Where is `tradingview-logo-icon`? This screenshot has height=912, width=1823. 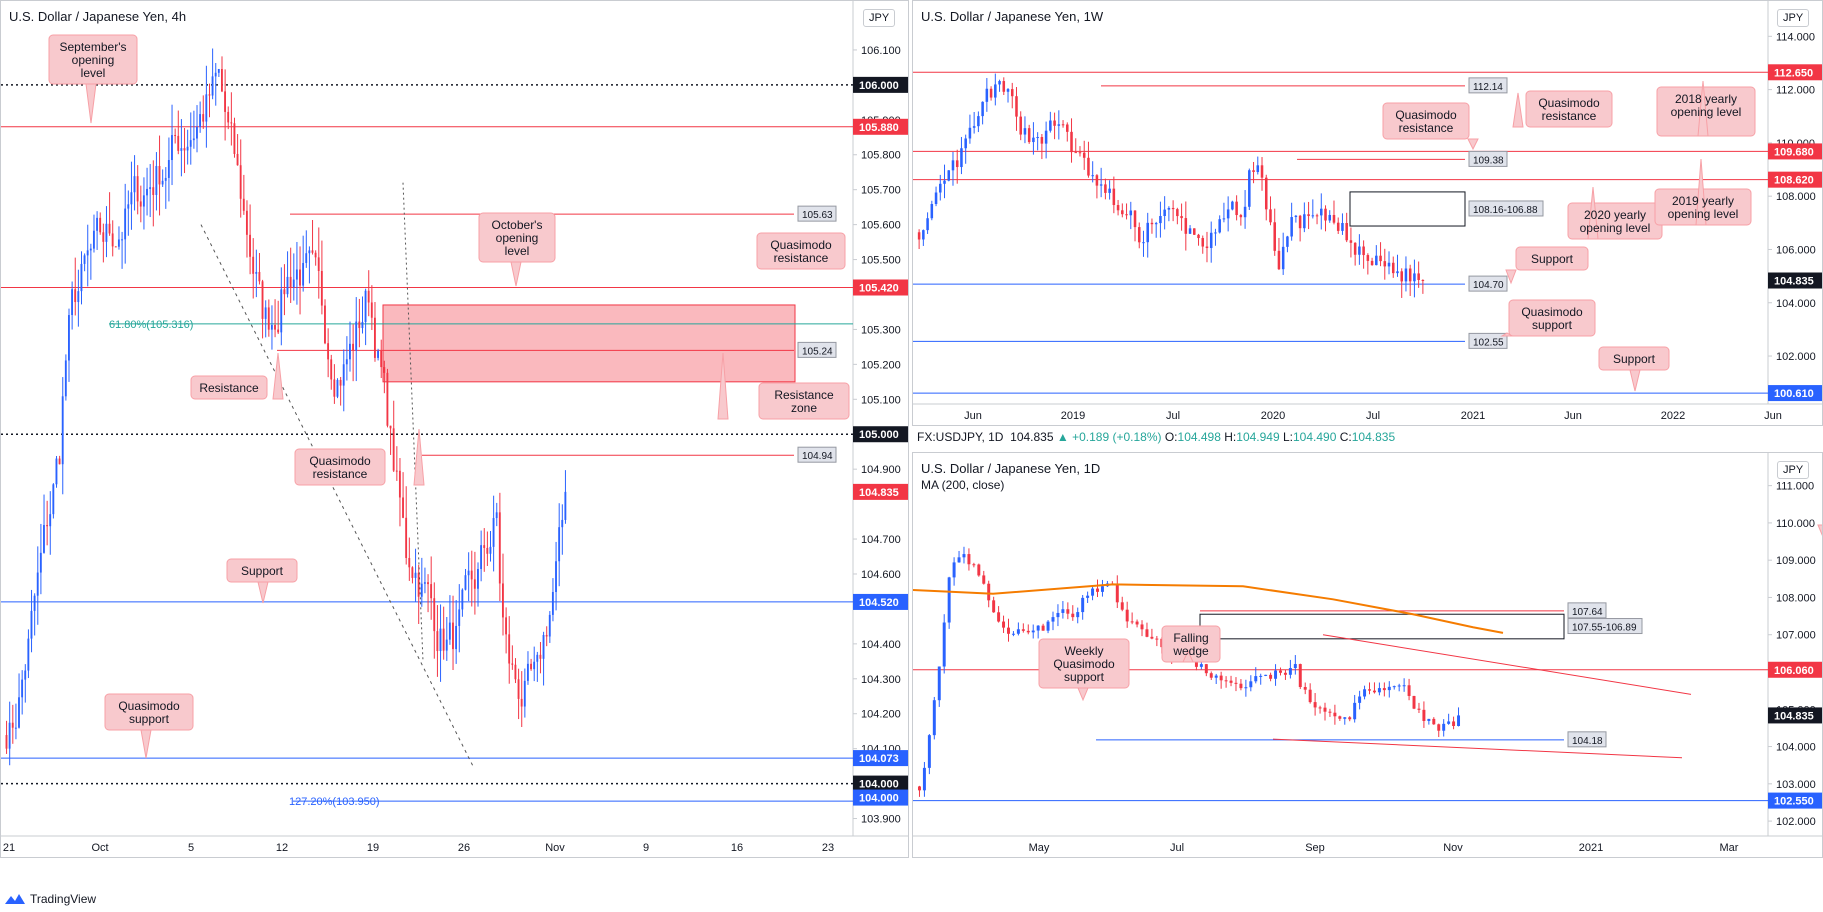
tradingview-logo-icon is located at coordinates (15, 899).